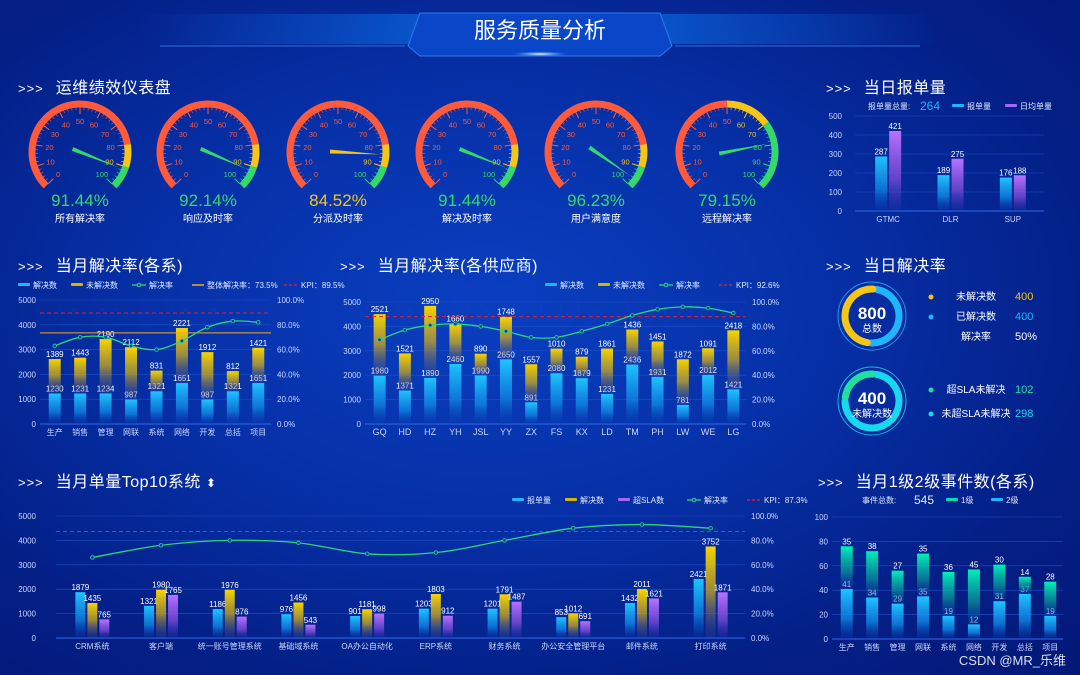 Image resolution: width=1080 pixels, height=675 pixels. Describe the element at coordinates (905, 266) in the screenshot. I see `section-title-text: 当日解决率` at that location.